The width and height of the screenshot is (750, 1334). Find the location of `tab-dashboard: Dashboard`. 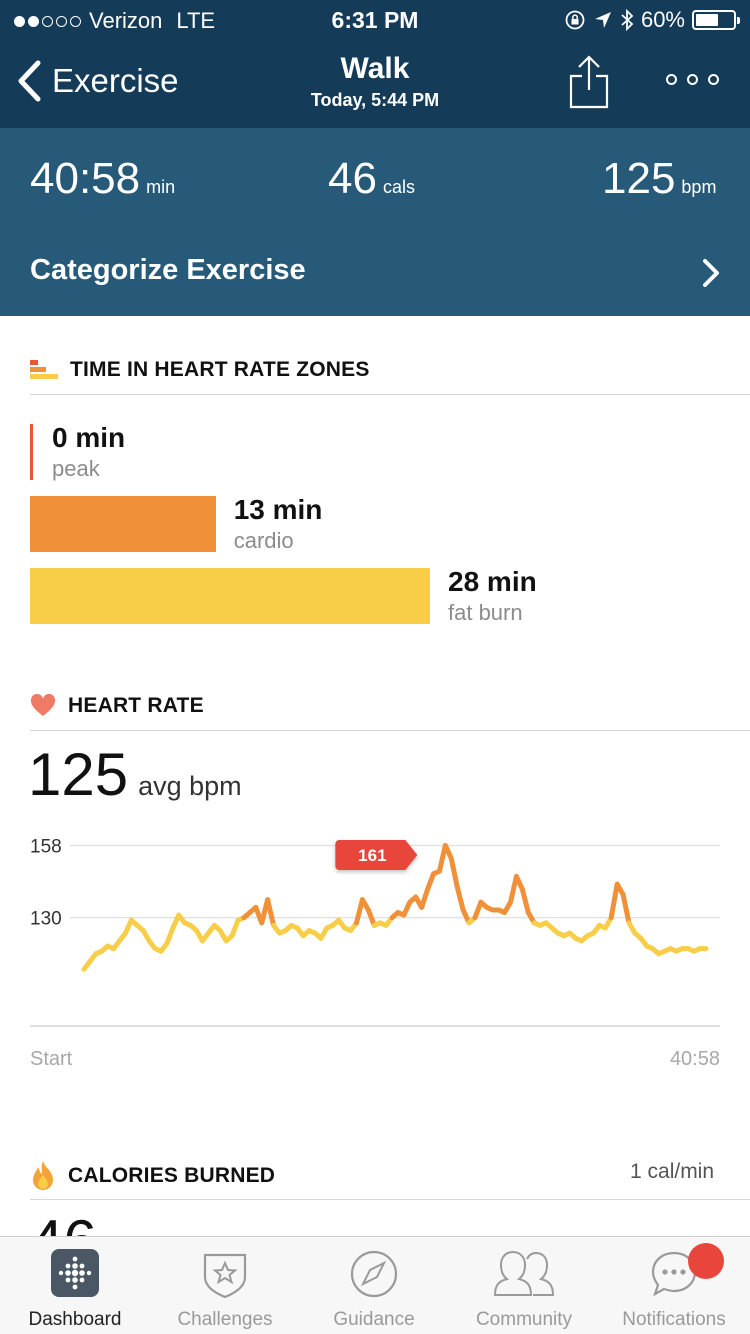

tab-dashboard: Dashboard is located at coordinates (75, 1285).